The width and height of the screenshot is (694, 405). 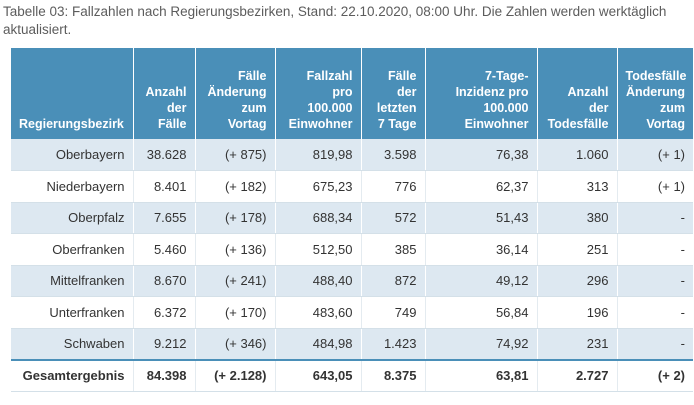 I want to click on cell-faelle-7-tage: 872, so click(x=393, y=281).